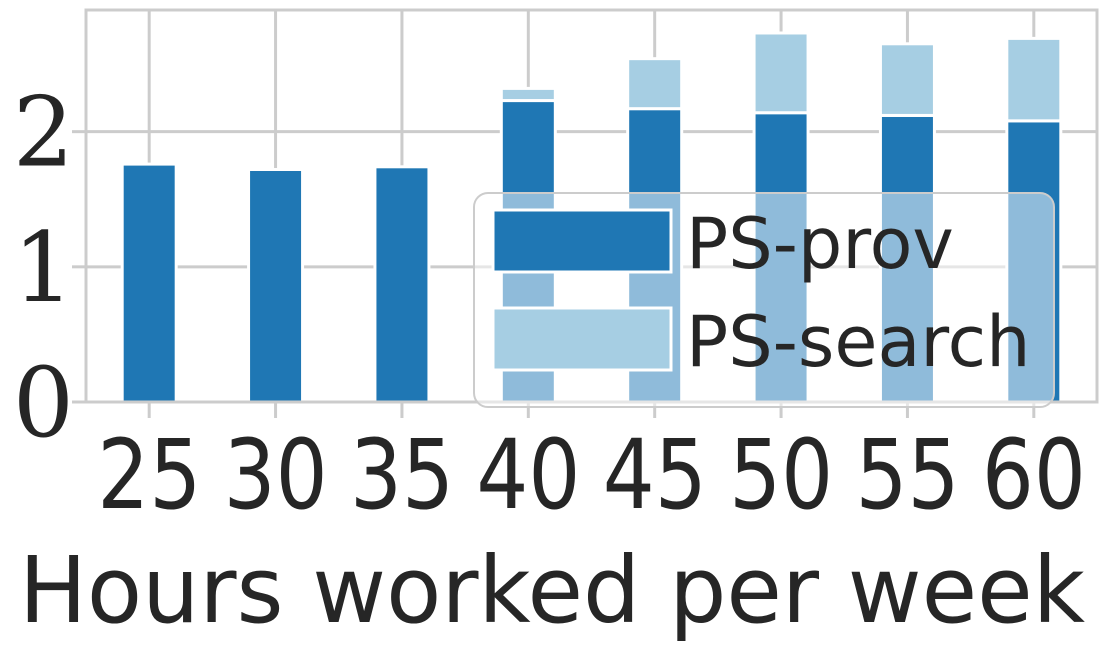 This screenshot has height=660, width=1109. I want to click on x-tick-label: 30, so click(276, 475).